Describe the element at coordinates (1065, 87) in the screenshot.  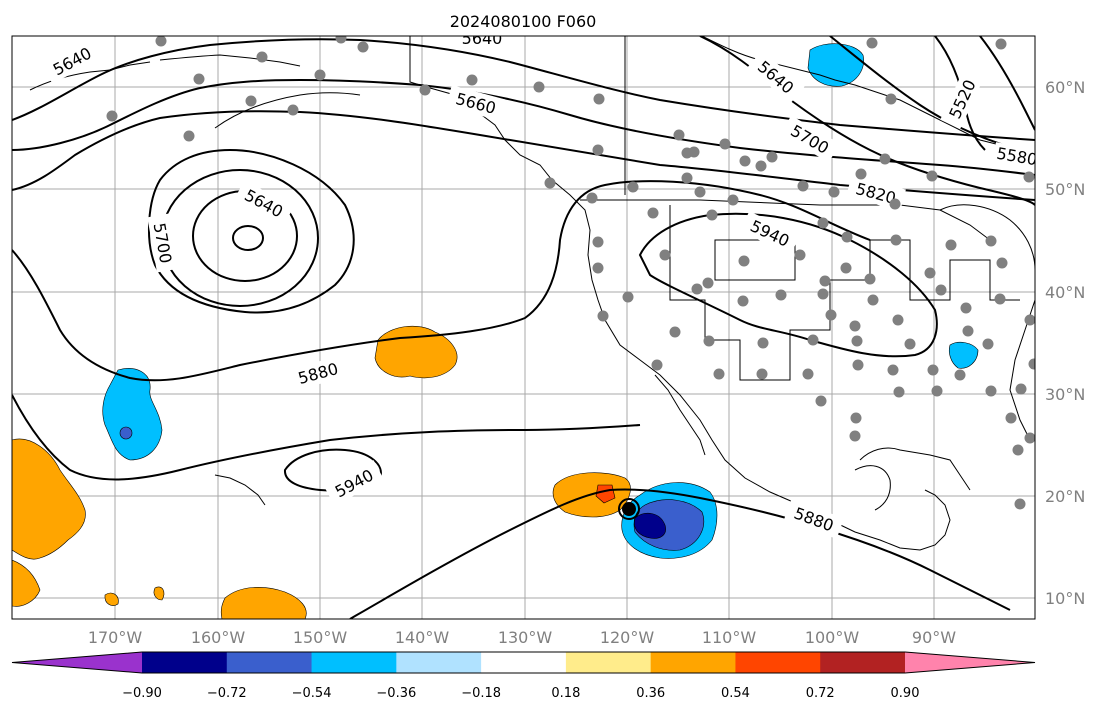
I see `lat-label-60n: 60°N` at that location.